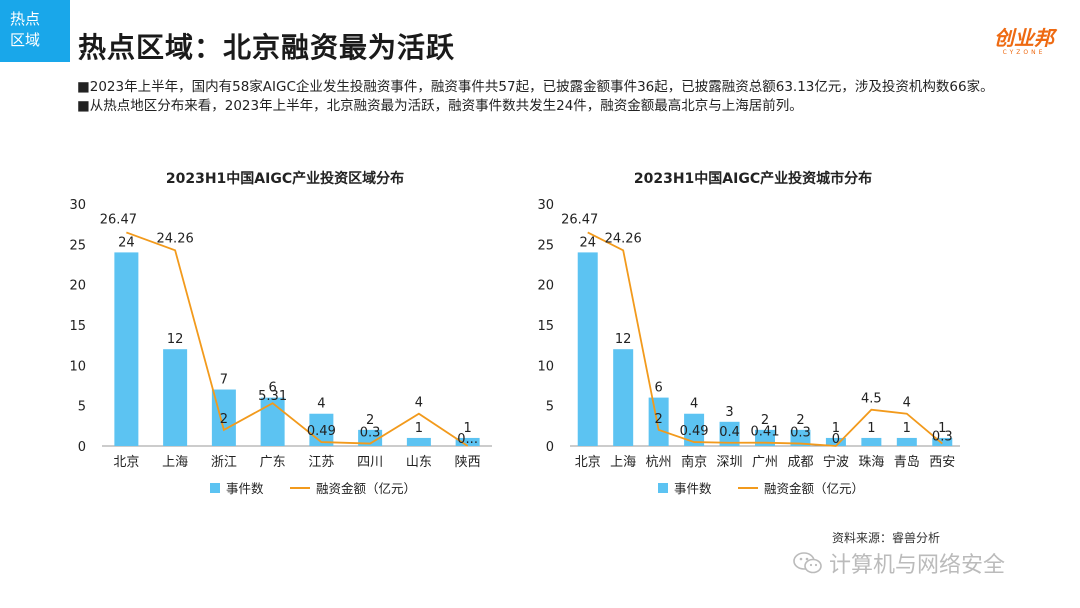 The height and width of the screenshot is (608, 1080). I want to click on logo-text: 创业邦, so click(1024, 38).